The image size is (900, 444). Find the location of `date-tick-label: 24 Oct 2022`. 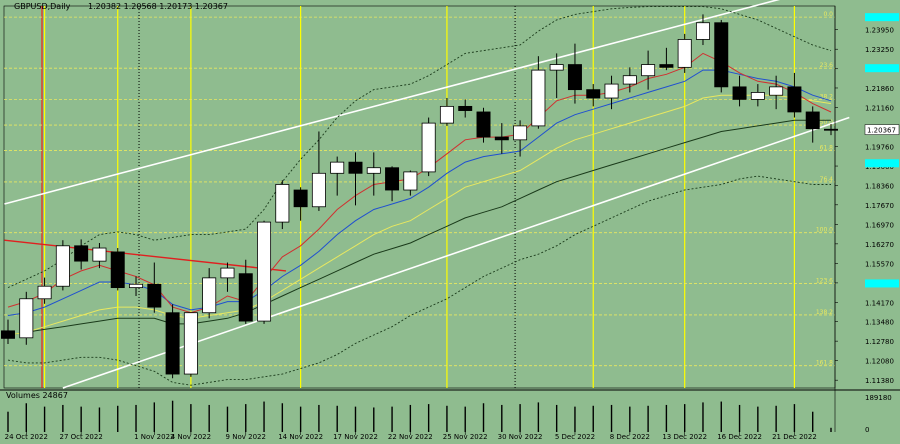

date-tick-label: 24 Oct 2022 is located at coordinates (26, 436).